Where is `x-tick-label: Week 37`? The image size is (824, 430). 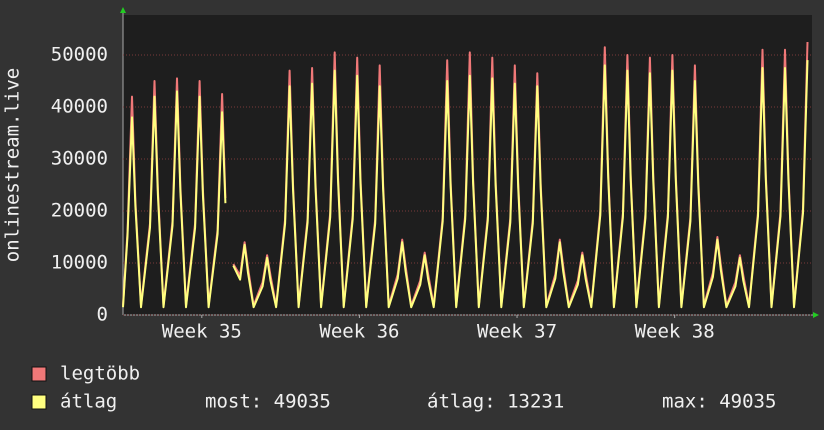
x-tick-label: Week 37 is located at coordinates (517, 332).